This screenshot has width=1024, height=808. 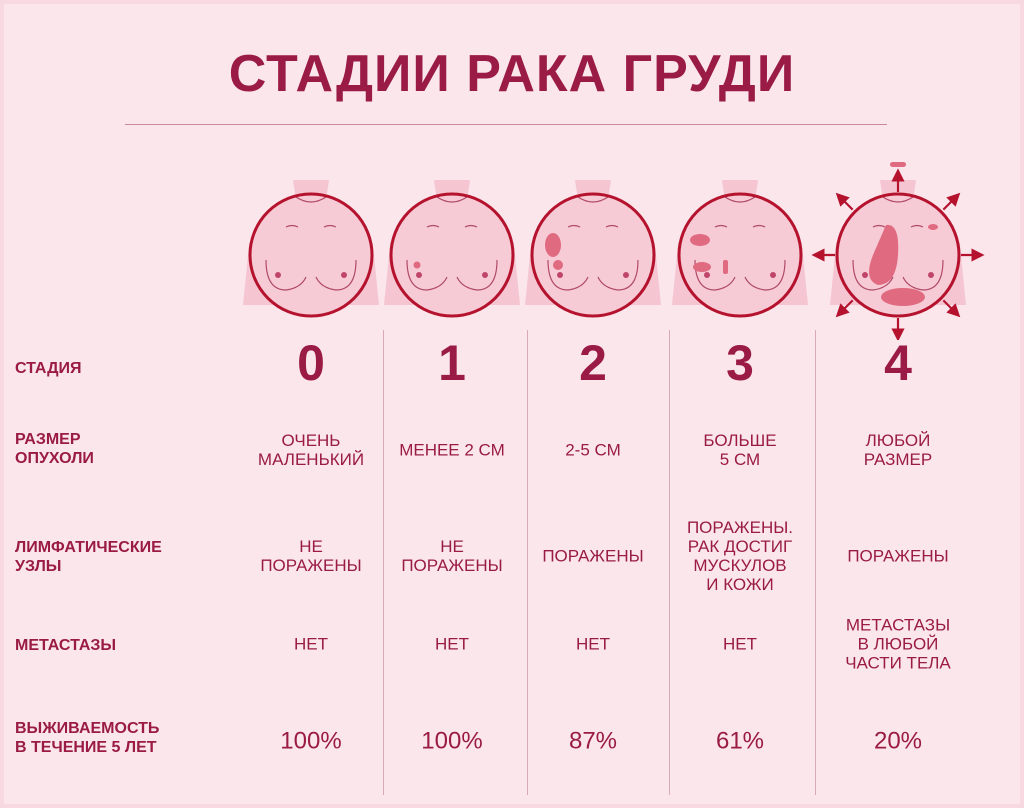 What do you see at coordinates (898, 663) in the screenshot?
I see `cell-line: ЧАСТИ ТЕЛА` at bounding box center [898, 663].